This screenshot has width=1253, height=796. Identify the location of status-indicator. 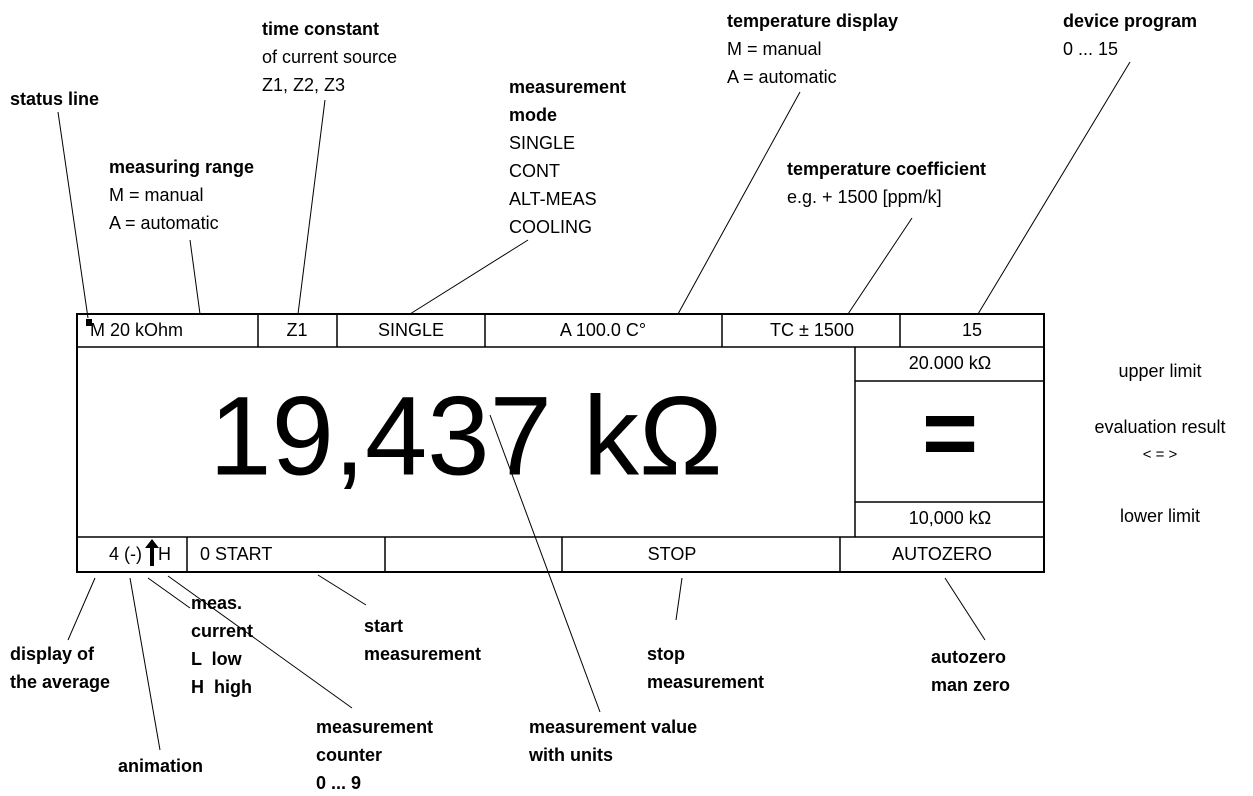
(89, 322).